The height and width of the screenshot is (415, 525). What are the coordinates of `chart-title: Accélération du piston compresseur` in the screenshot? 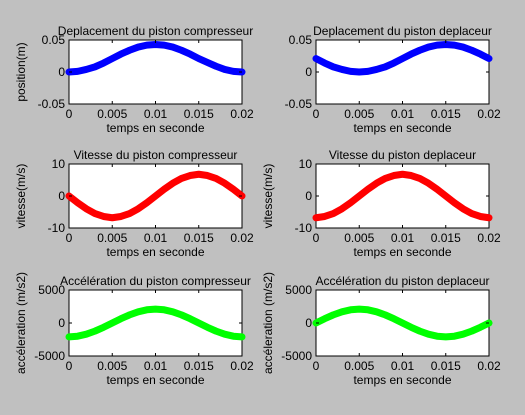 It's located at (155, 281).